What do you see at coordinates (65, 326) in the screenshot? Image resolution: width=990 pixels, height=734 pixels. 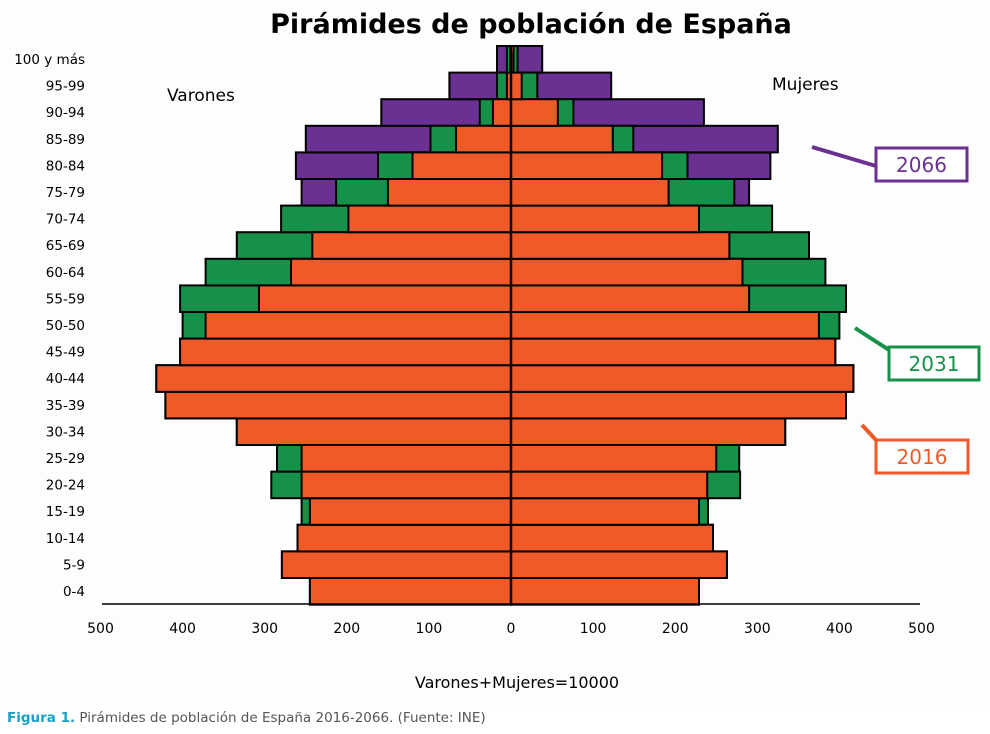 I see `age-label-50-50: 50-50` at bounding box center [65, 326].